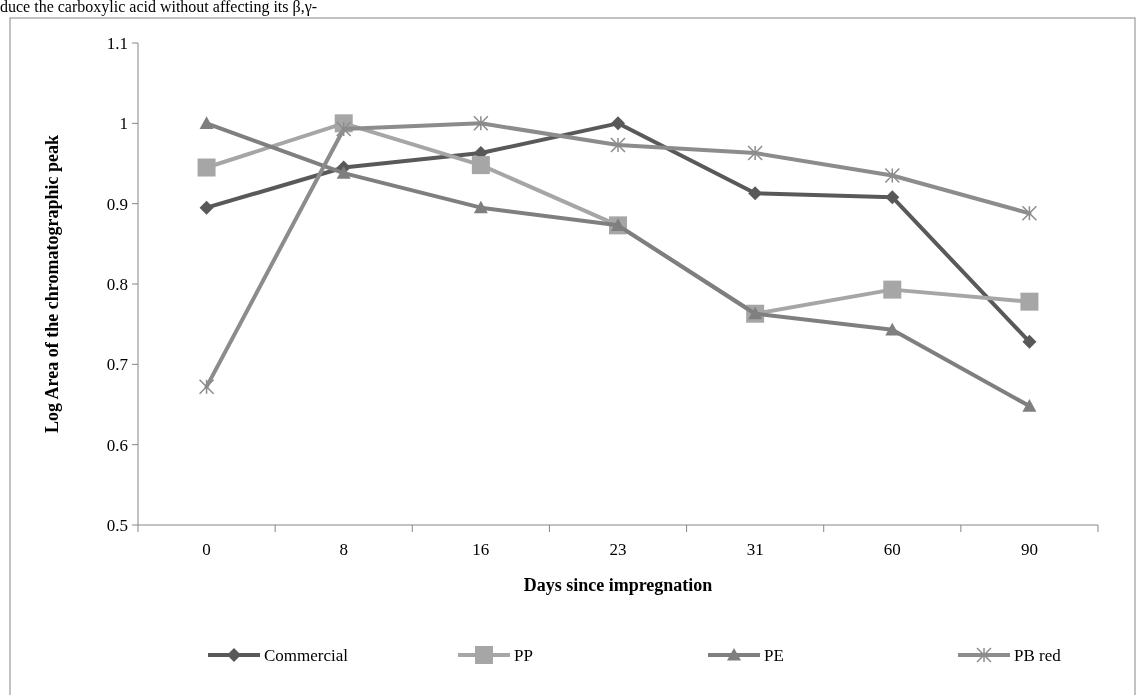 The width and height of the screenshot is (1145, 695). What do you see at coordinates (117, 525) in the screenshot?
I see `y-tick-label: 0.5` at bounding box center [117, 525].